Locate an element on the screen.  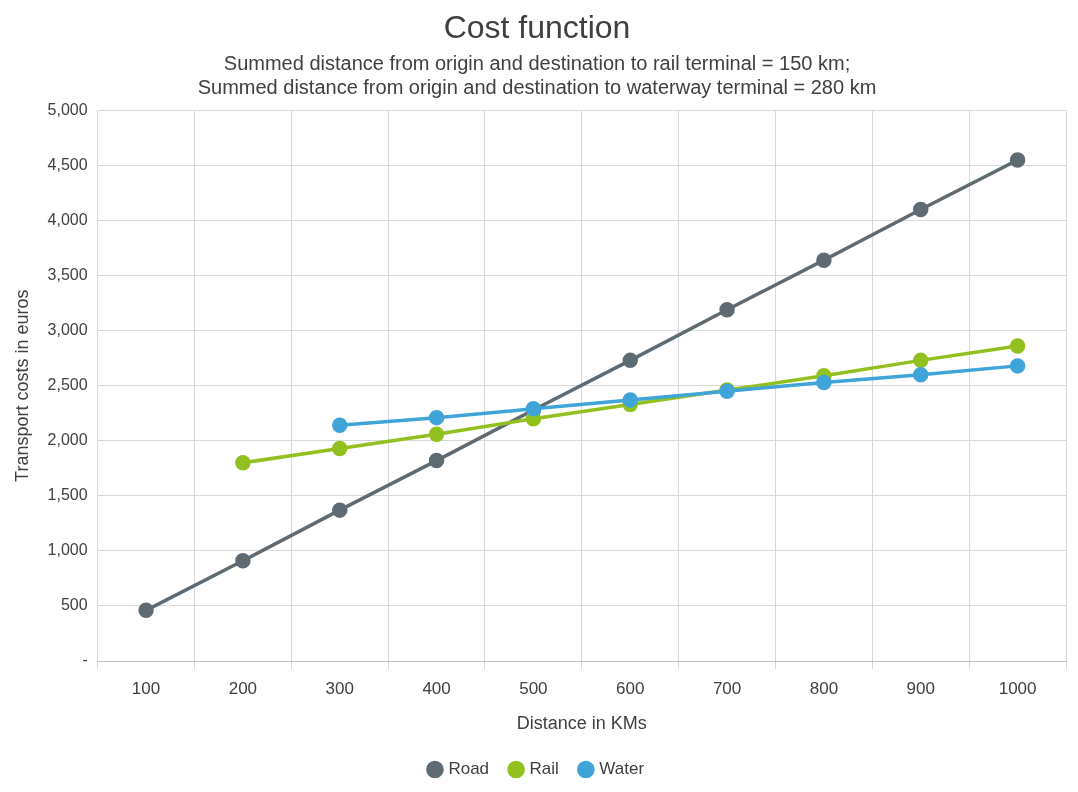
x-tick-label: 700 is located at coordinates (727, 688).